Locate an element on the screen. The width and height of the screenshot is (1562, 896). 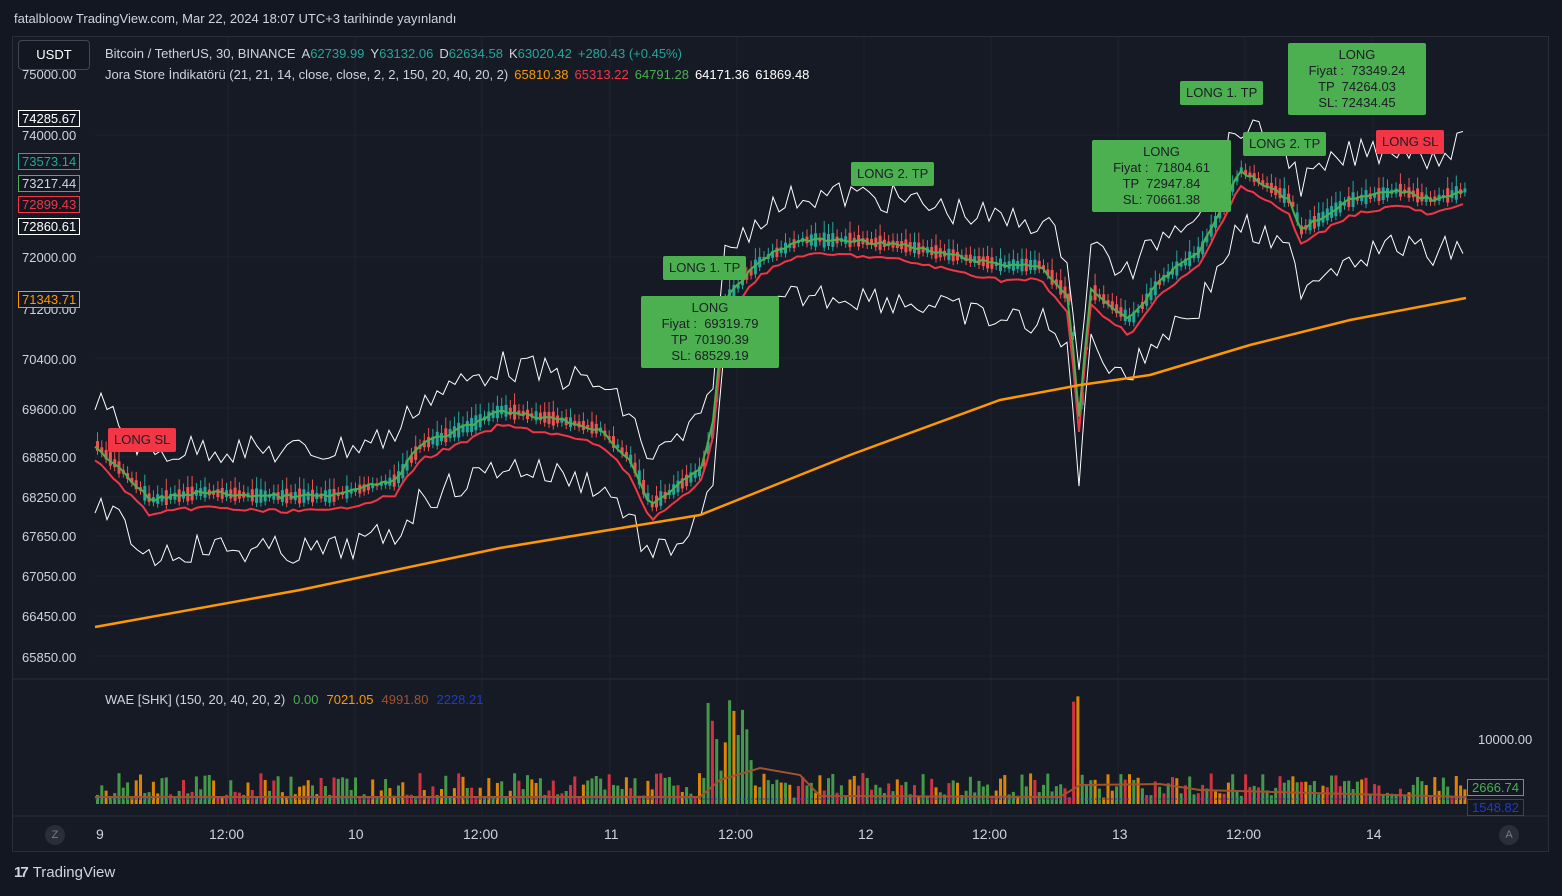
high-label: Y is located at coordinates (375, 53).